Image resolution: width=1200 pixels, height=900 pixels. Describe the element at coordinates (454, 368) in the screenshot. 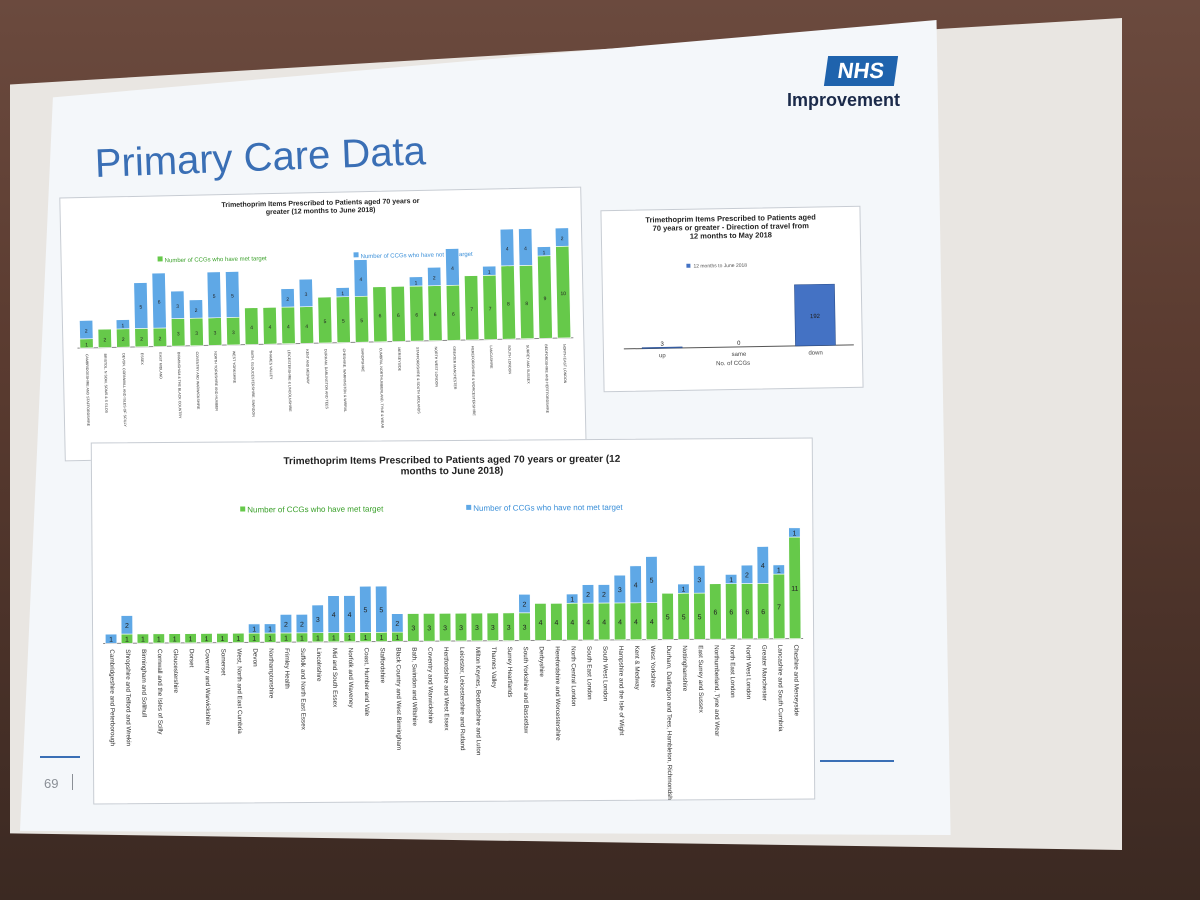

I see `category-label: GREATER MANCHESTER` at that location.